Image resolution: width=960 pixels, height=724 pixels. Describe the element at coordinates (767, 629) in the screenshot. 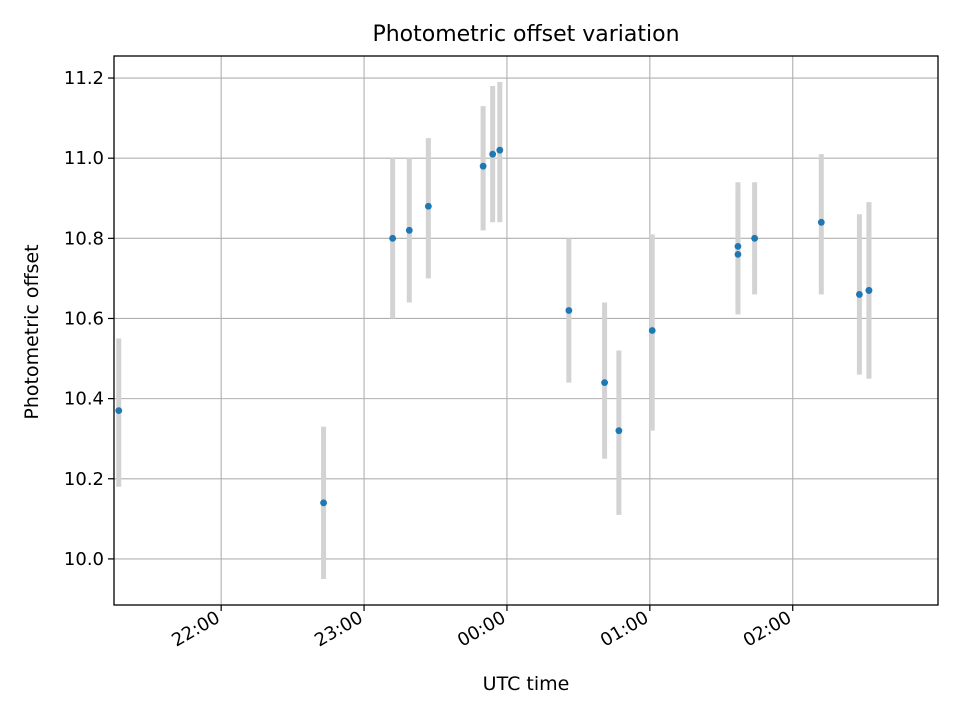

I see `x-tick-label: 02:00` at that location.